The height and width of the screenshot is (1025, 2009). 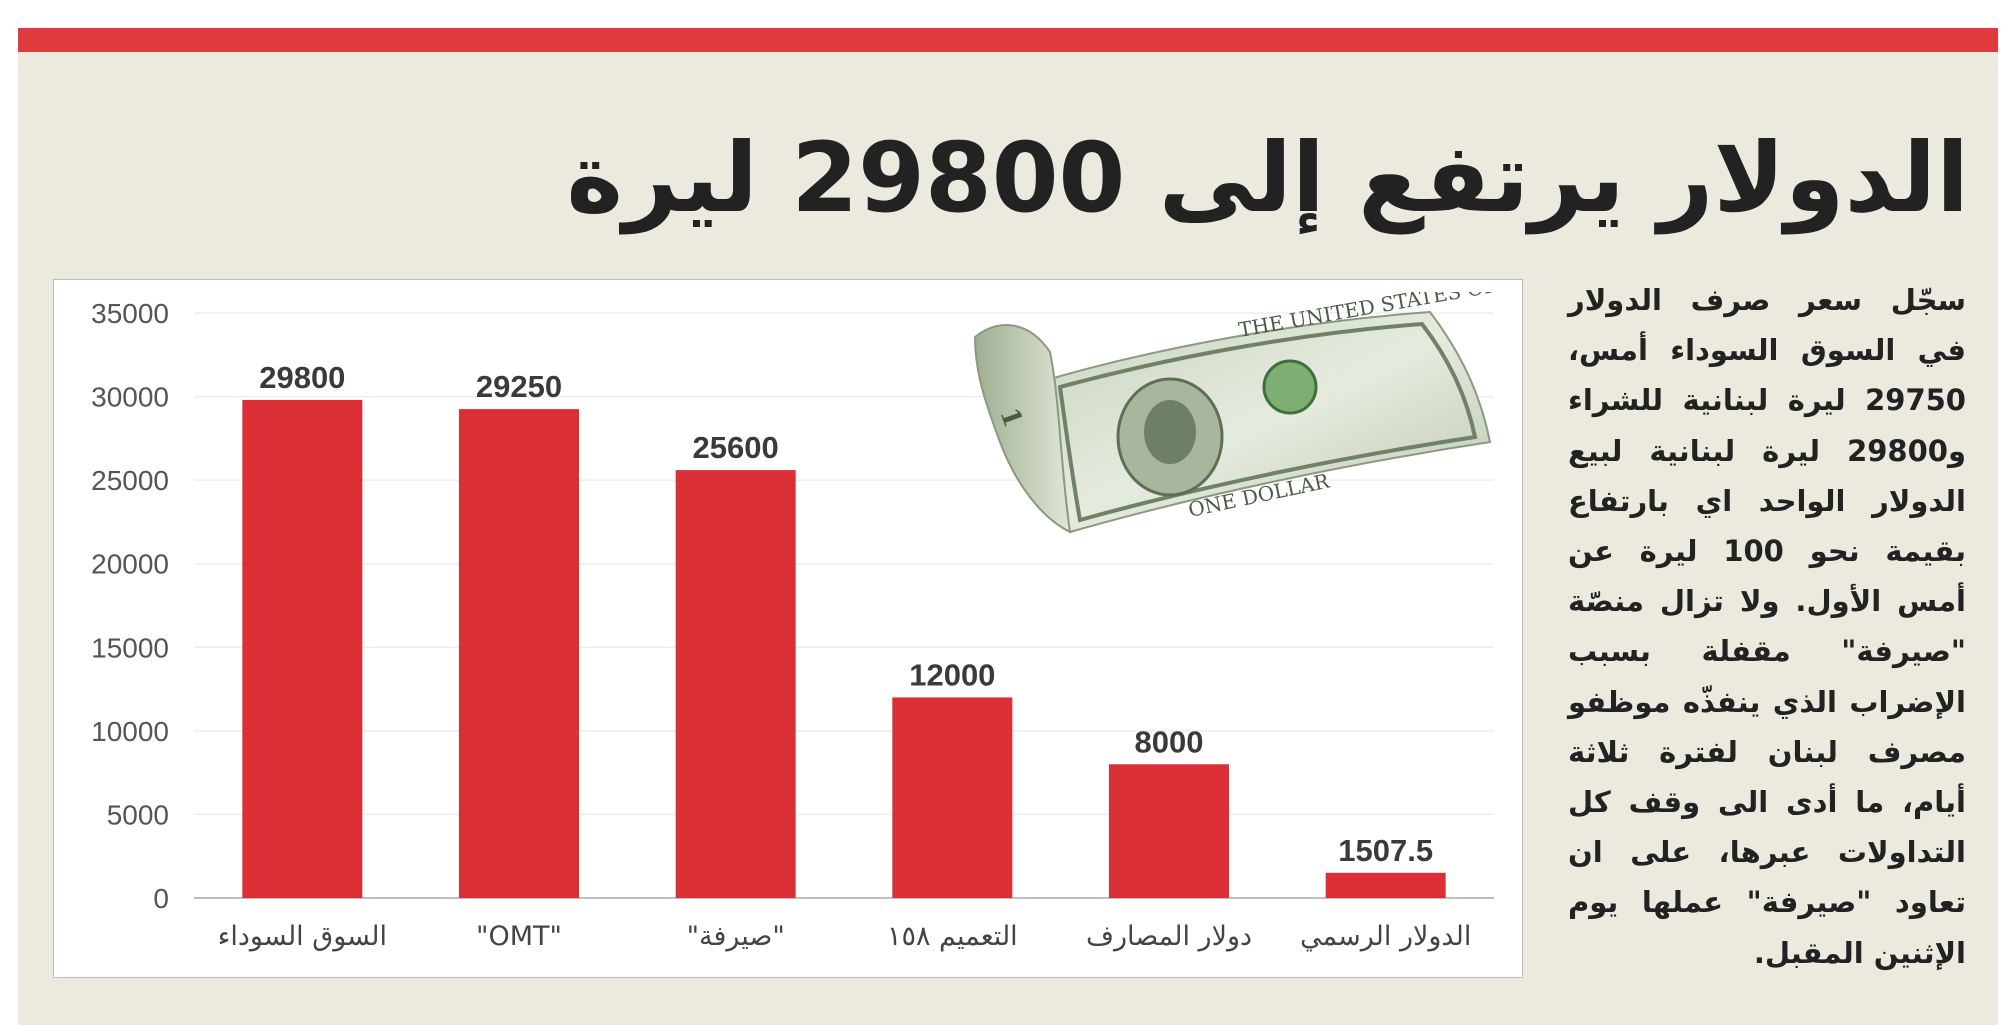 What do you see at coordinates (130, 731) in the screenshot?
I see `y-tick-label: 10000` at bounding box center [130, 731].